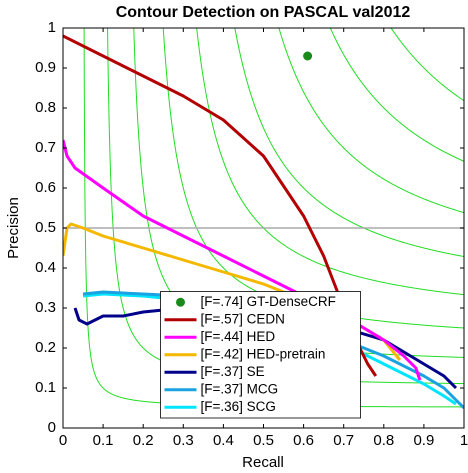 The width and height of the screenshot is (468, 473). I want to click on x-tick-label: 0.1, so click(103, 440).